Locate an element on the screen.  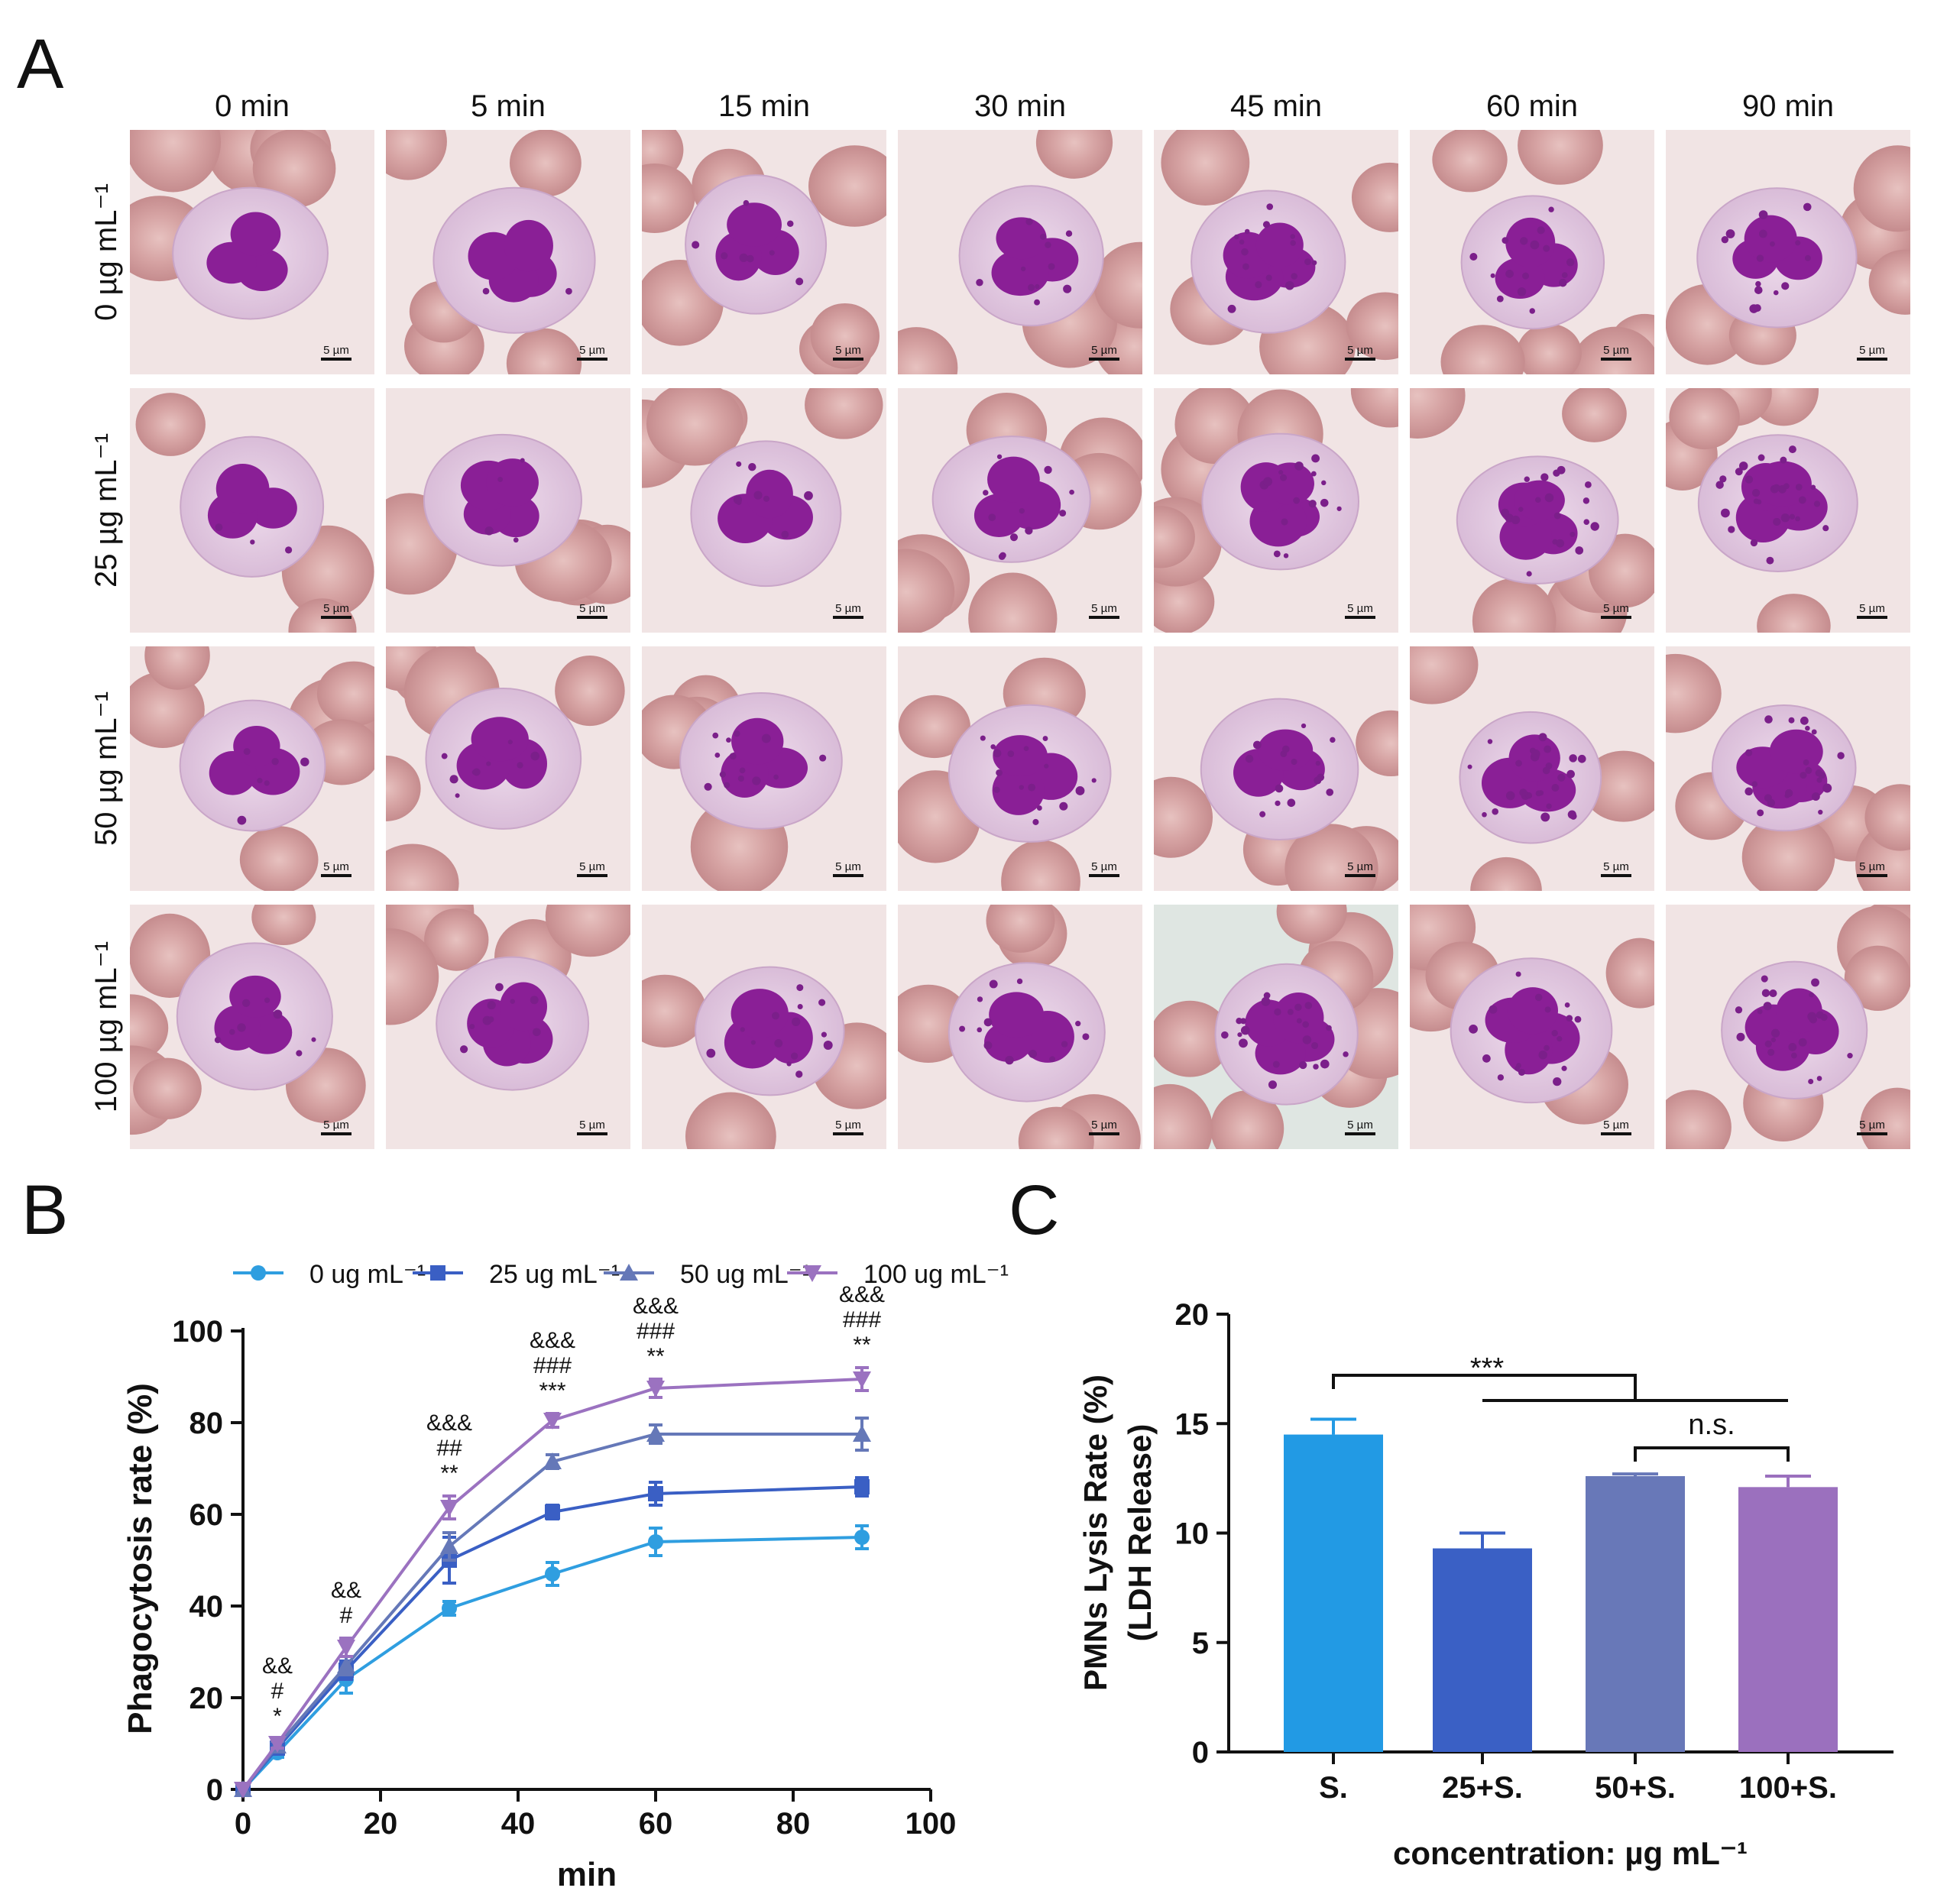
annotation-text: *** is located at coordinates (552, 1391).